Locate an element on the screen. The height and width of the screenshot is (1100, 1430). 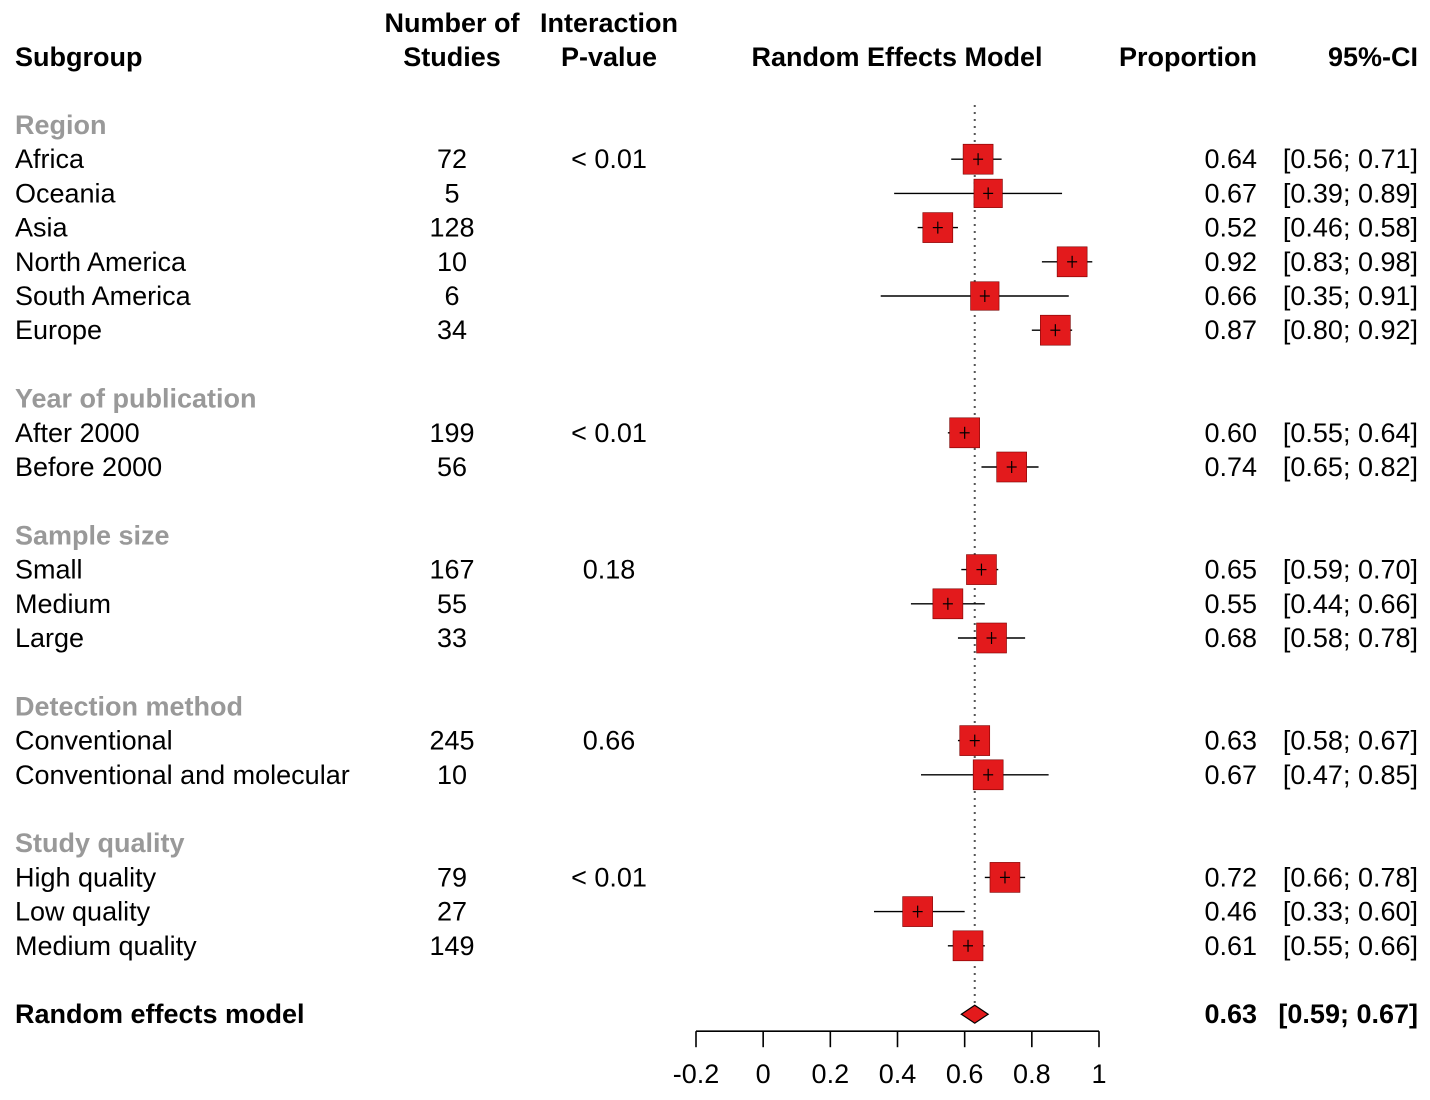
row-label: Oceania is located at coordinates (66, 193).